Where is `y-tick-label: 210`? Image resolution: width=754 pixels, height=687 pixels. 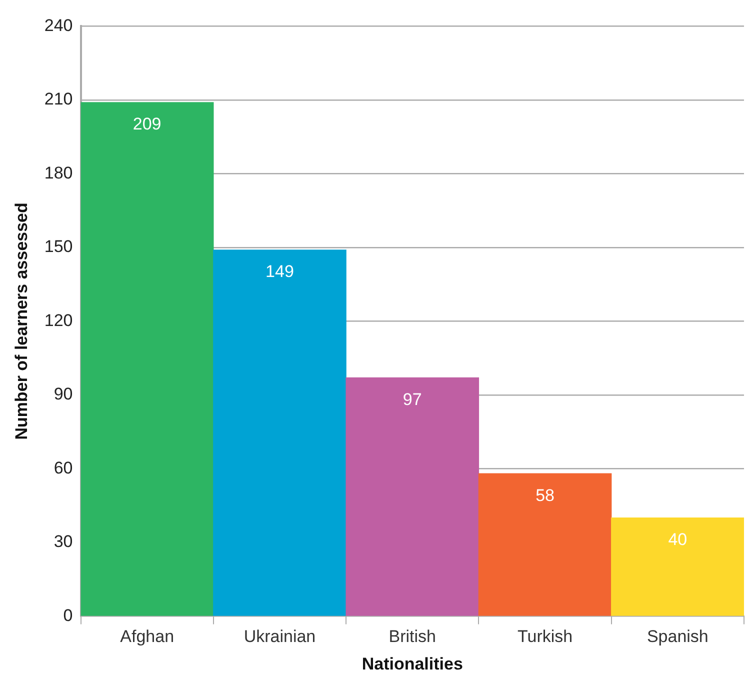
y-tick-label: 210 is located at coordinates (58, 99).